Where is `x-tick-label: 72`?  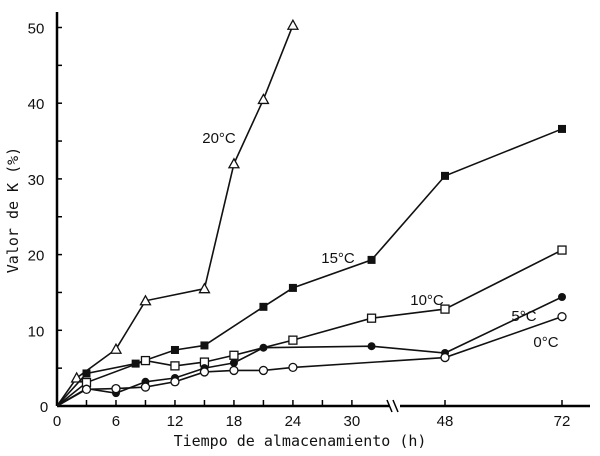 x-tick-label: 72 is located at coordinates (562, 421).